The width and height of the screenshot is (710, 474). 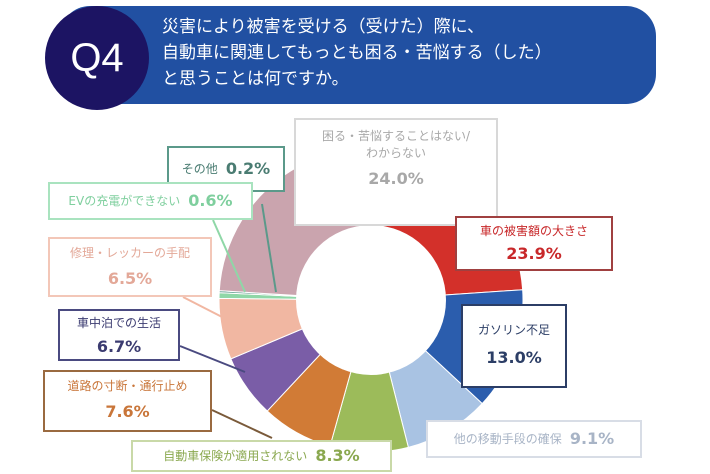 I want to click on slice-value: 0.6%, so click(x=210, y=200).